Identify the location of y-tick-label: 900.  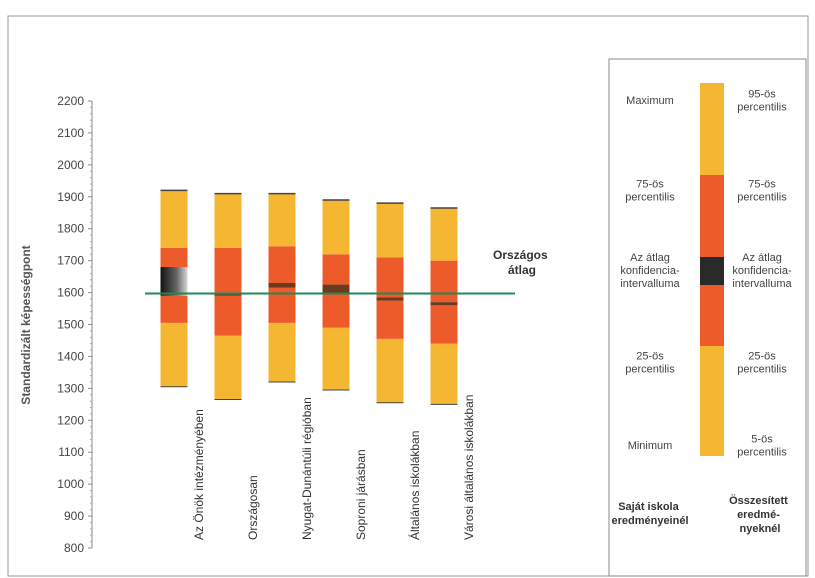
(74, 516).